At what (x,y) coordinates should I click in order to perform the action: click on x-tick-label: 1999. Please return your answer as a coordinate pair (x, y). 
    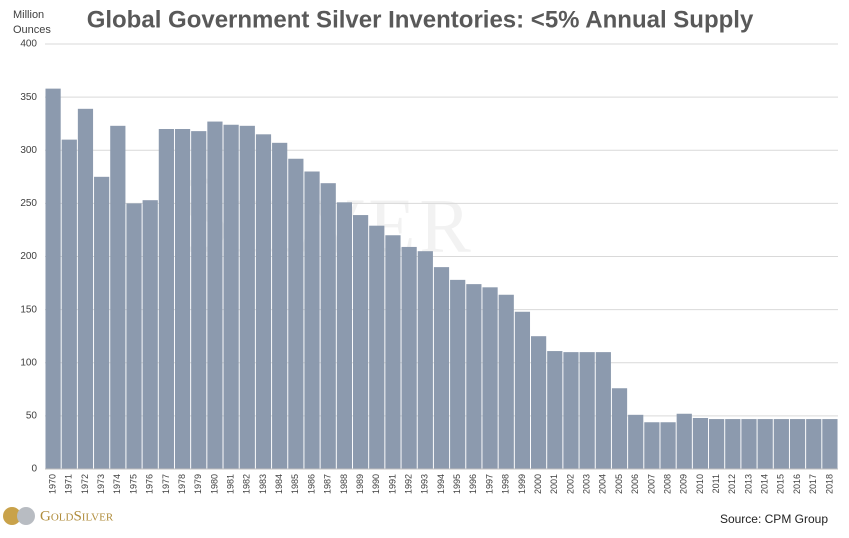
    Looking at the image, I should click on (522, 484).